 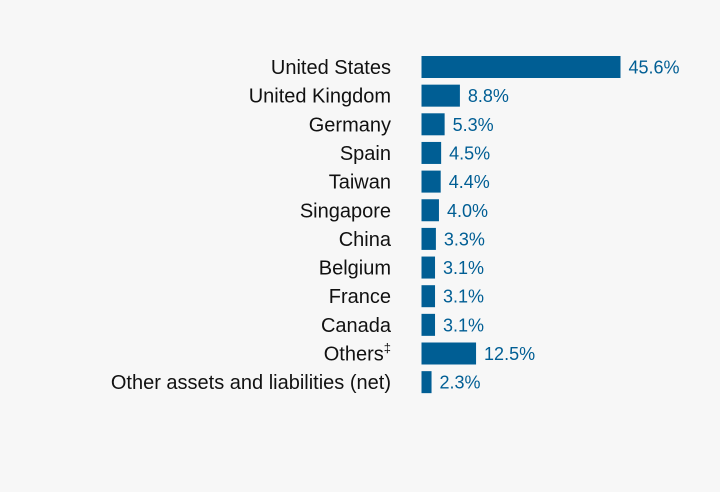 What do you see at coordinates (320, 97) in the screenshot?
I see `category-label: United Kingdom` at bounding box center [320, 97].